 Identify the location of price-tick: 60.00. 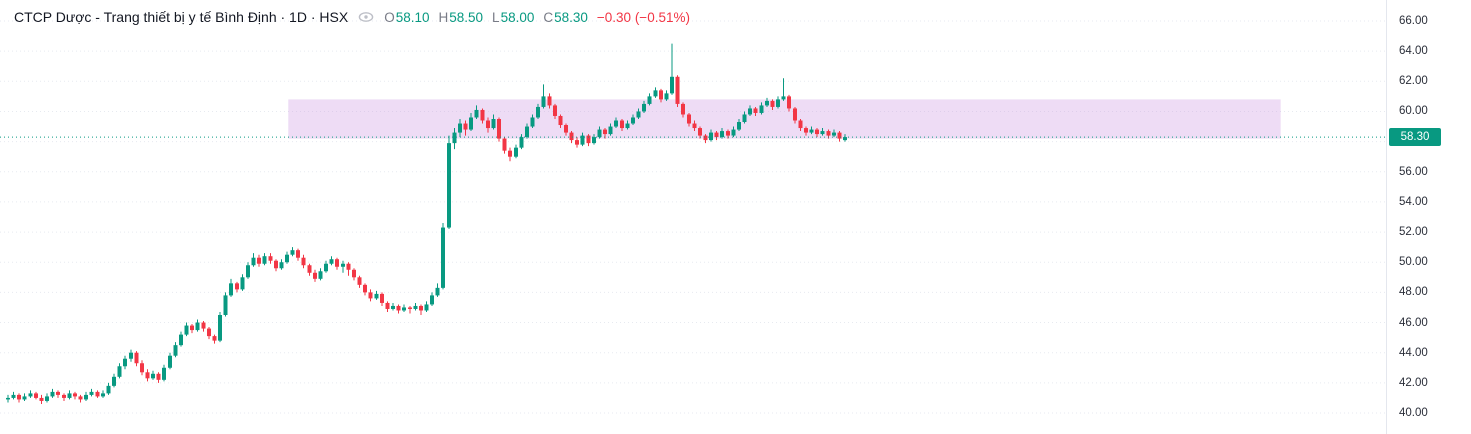
(1413, 111).